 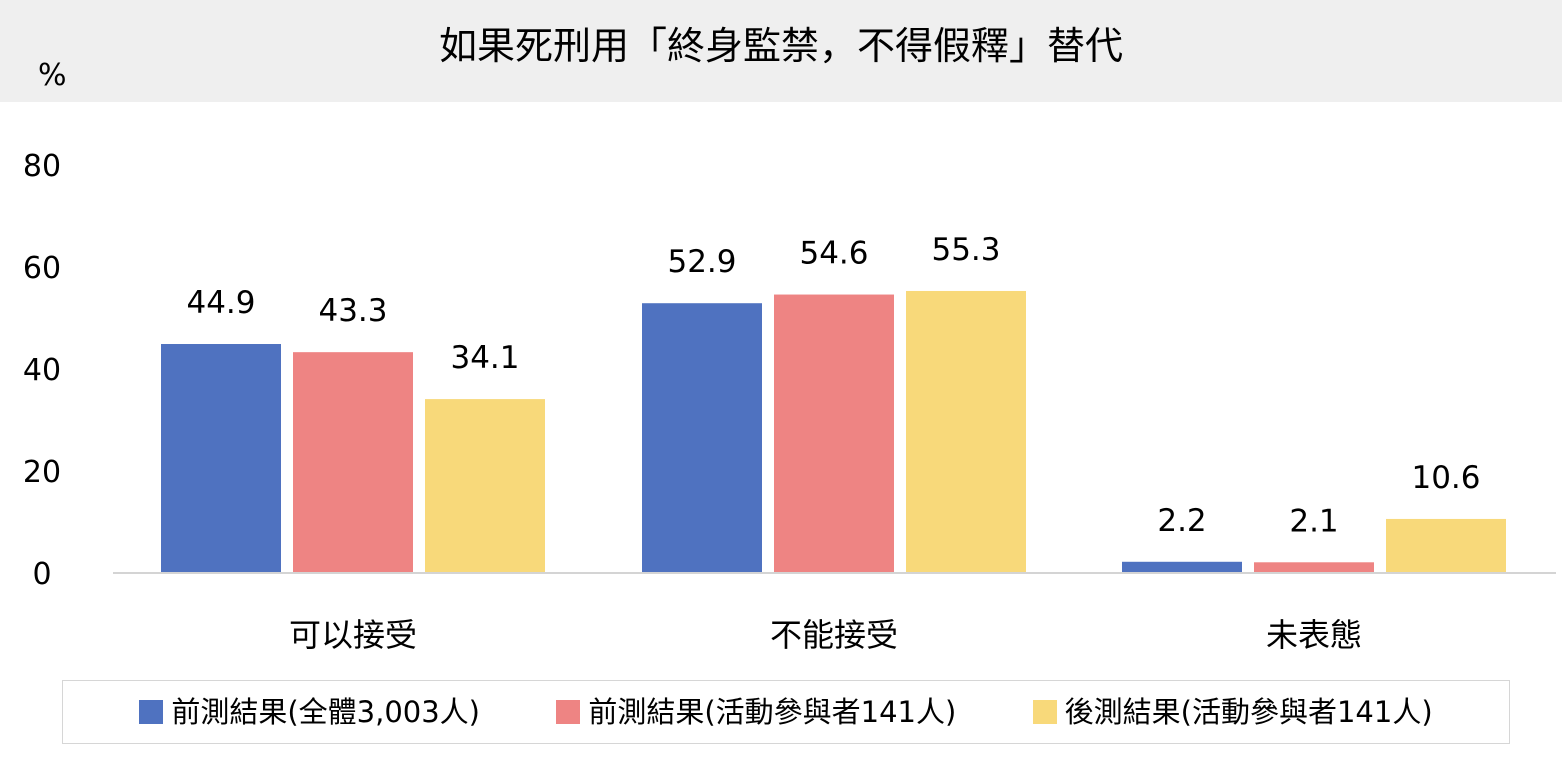 I want to click on value-label-2-2: 10.6, so click(x=1445, y=478).